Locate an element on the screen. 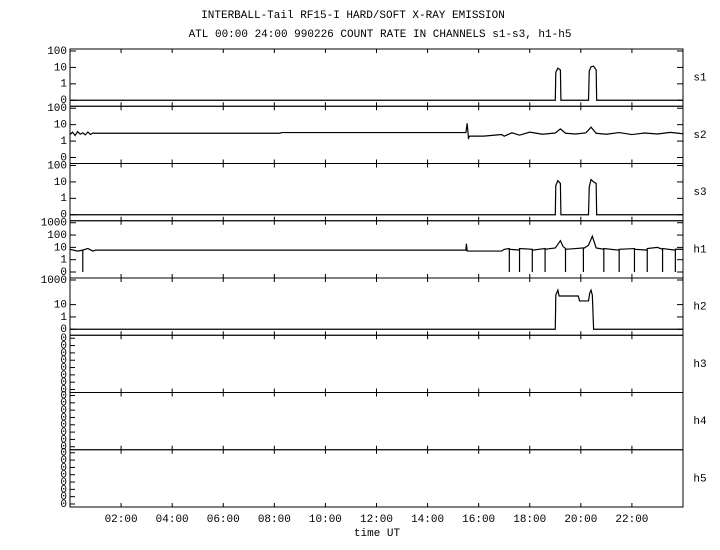 The image size is (720, 550). x-axis-label: time UT is located at coordinates (377, 534).